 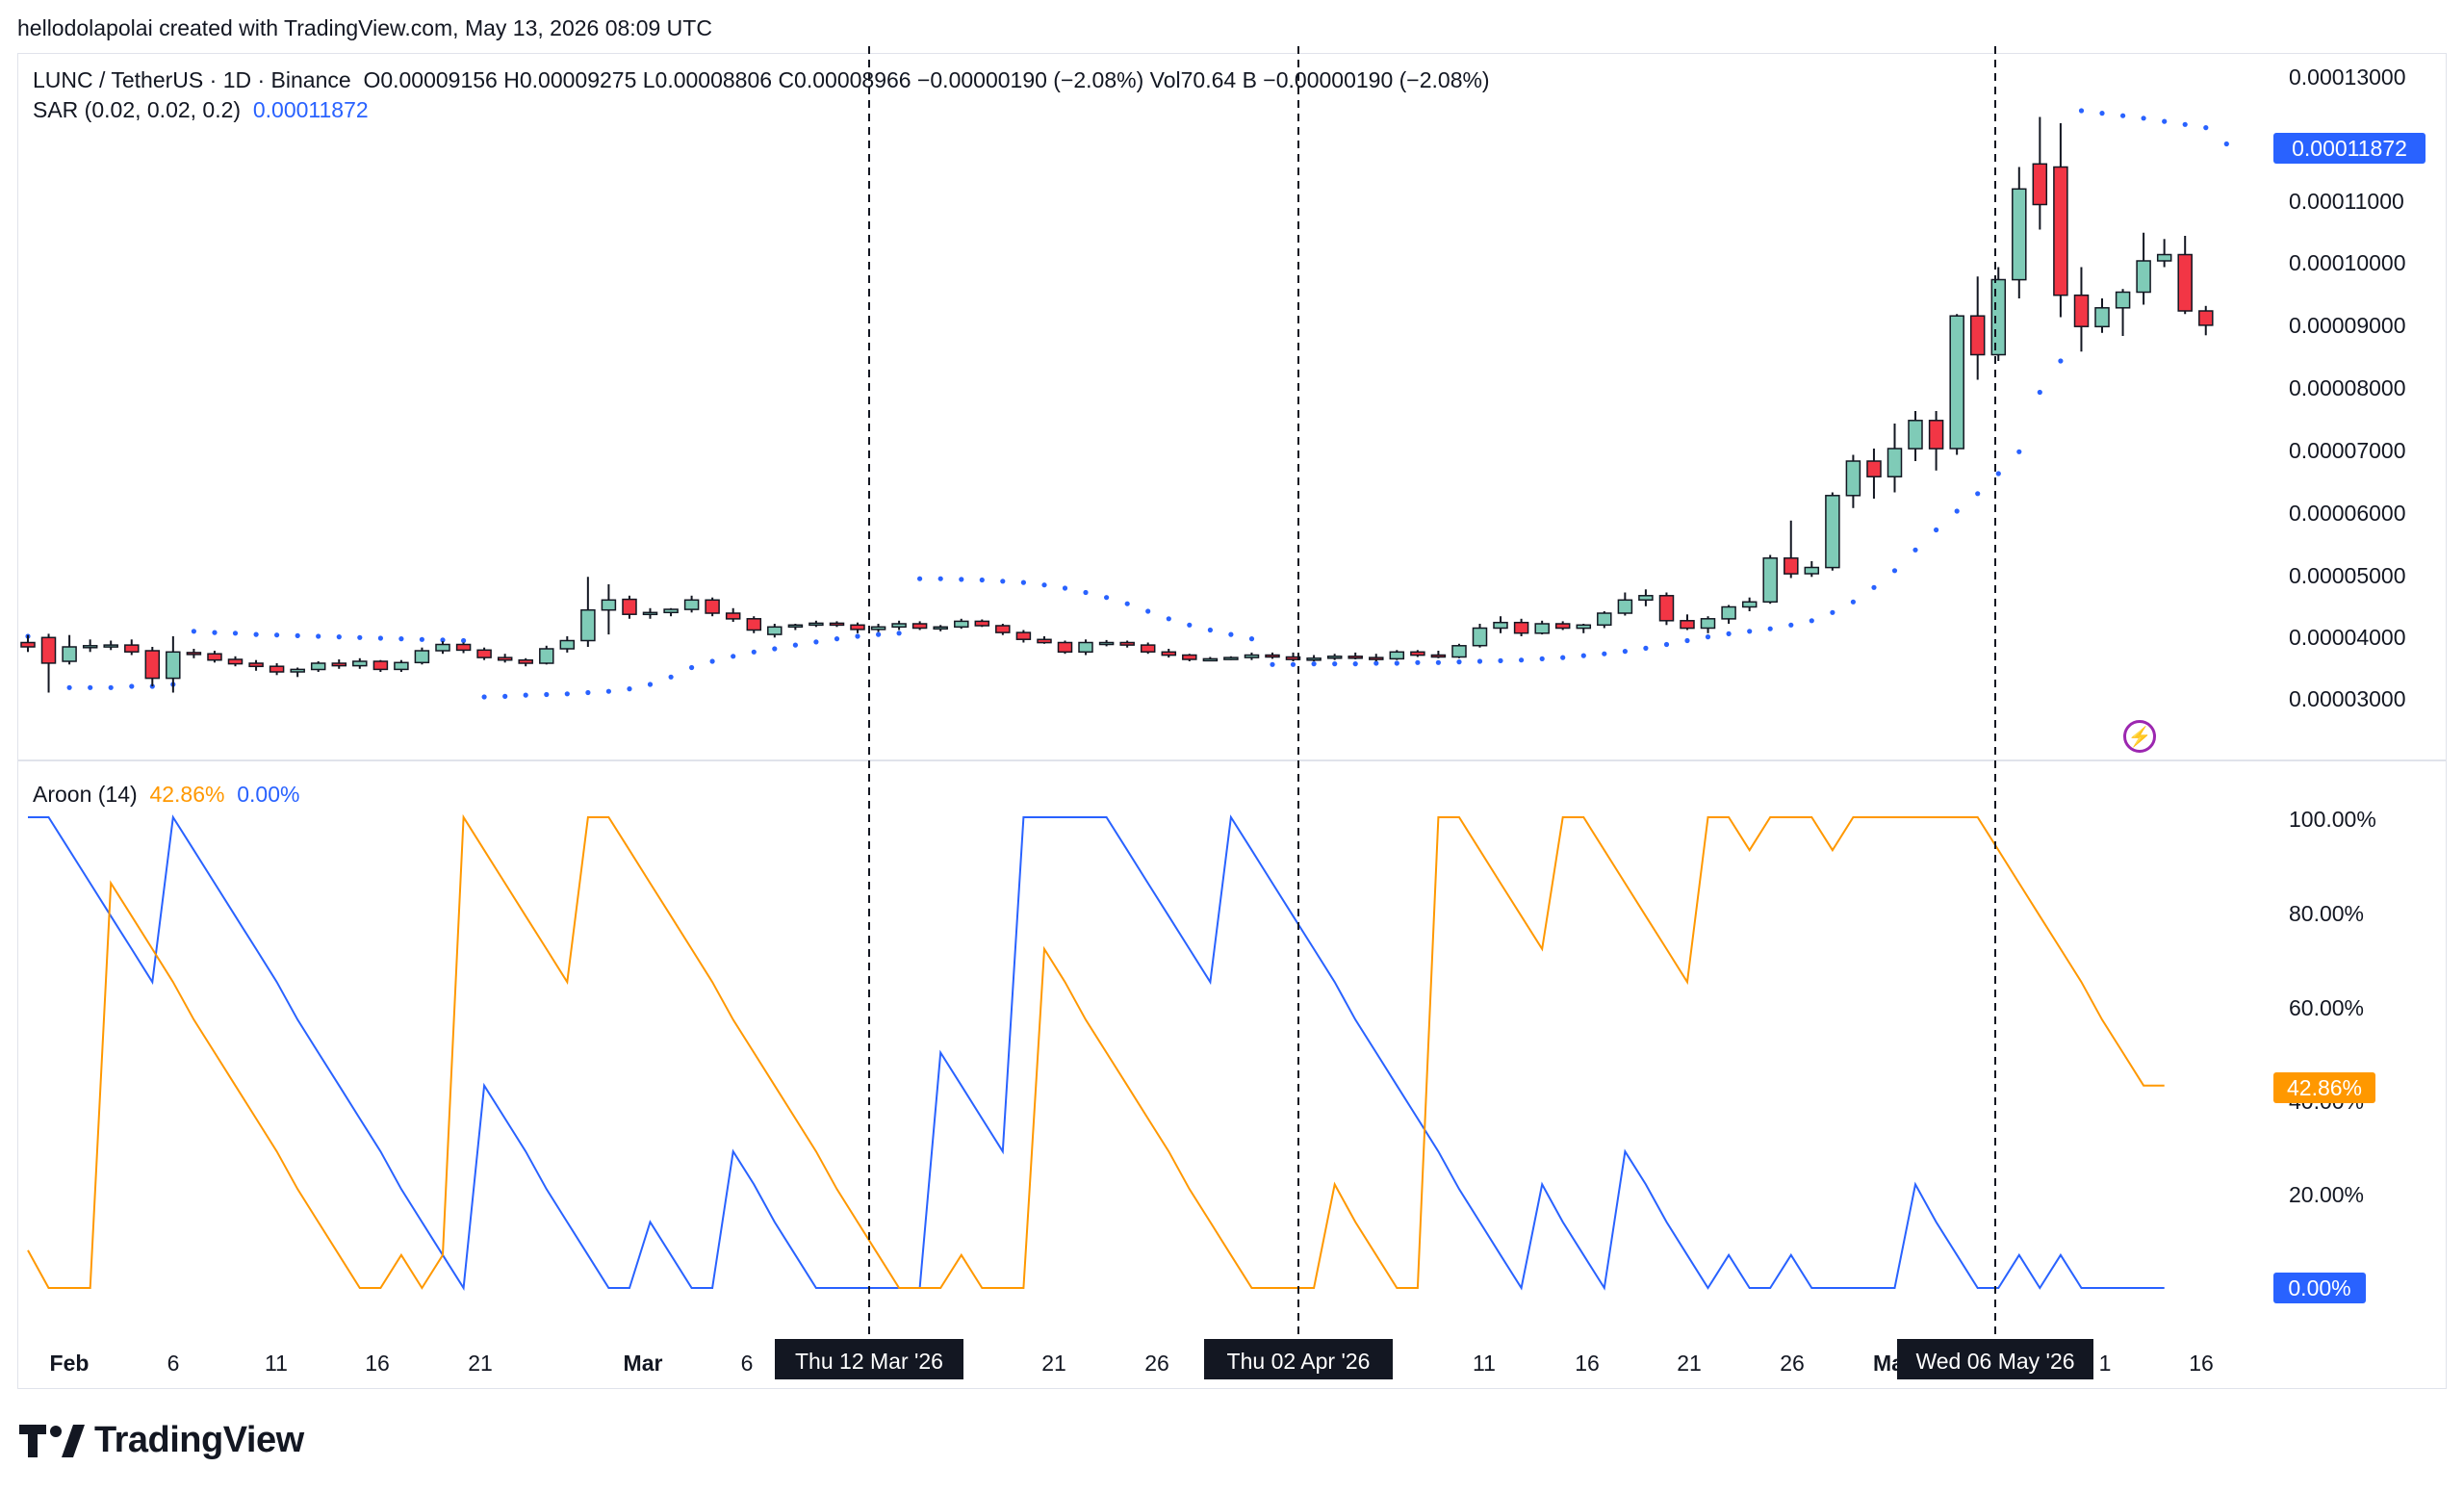 I want to click on time-axis-tick: 16, so click(x=2201, y=1363).